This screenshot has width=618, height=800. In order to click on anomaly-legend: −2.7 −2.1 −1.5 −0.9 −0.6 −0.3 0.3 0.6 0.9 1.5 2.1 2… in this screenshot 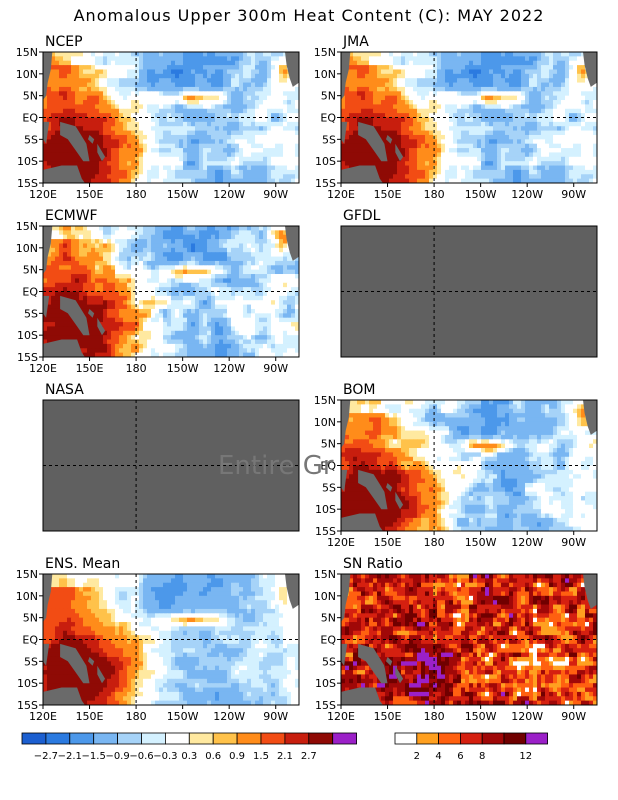, I will do `click(189, 747)`.